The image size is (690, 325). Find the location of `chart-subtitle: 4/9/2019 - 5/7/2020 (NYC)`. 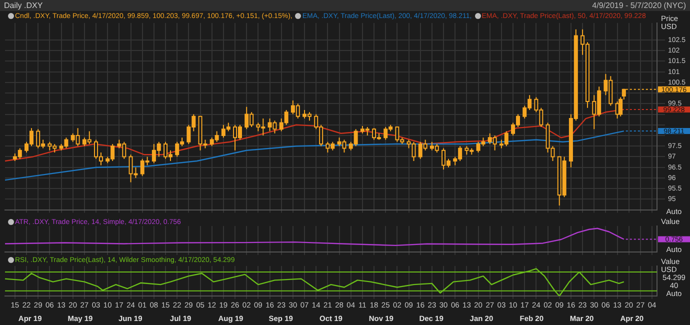

chart-subtitle: 4/9/2019 - 5/7/2020 (NYC) is located at coordinates (639, 5).